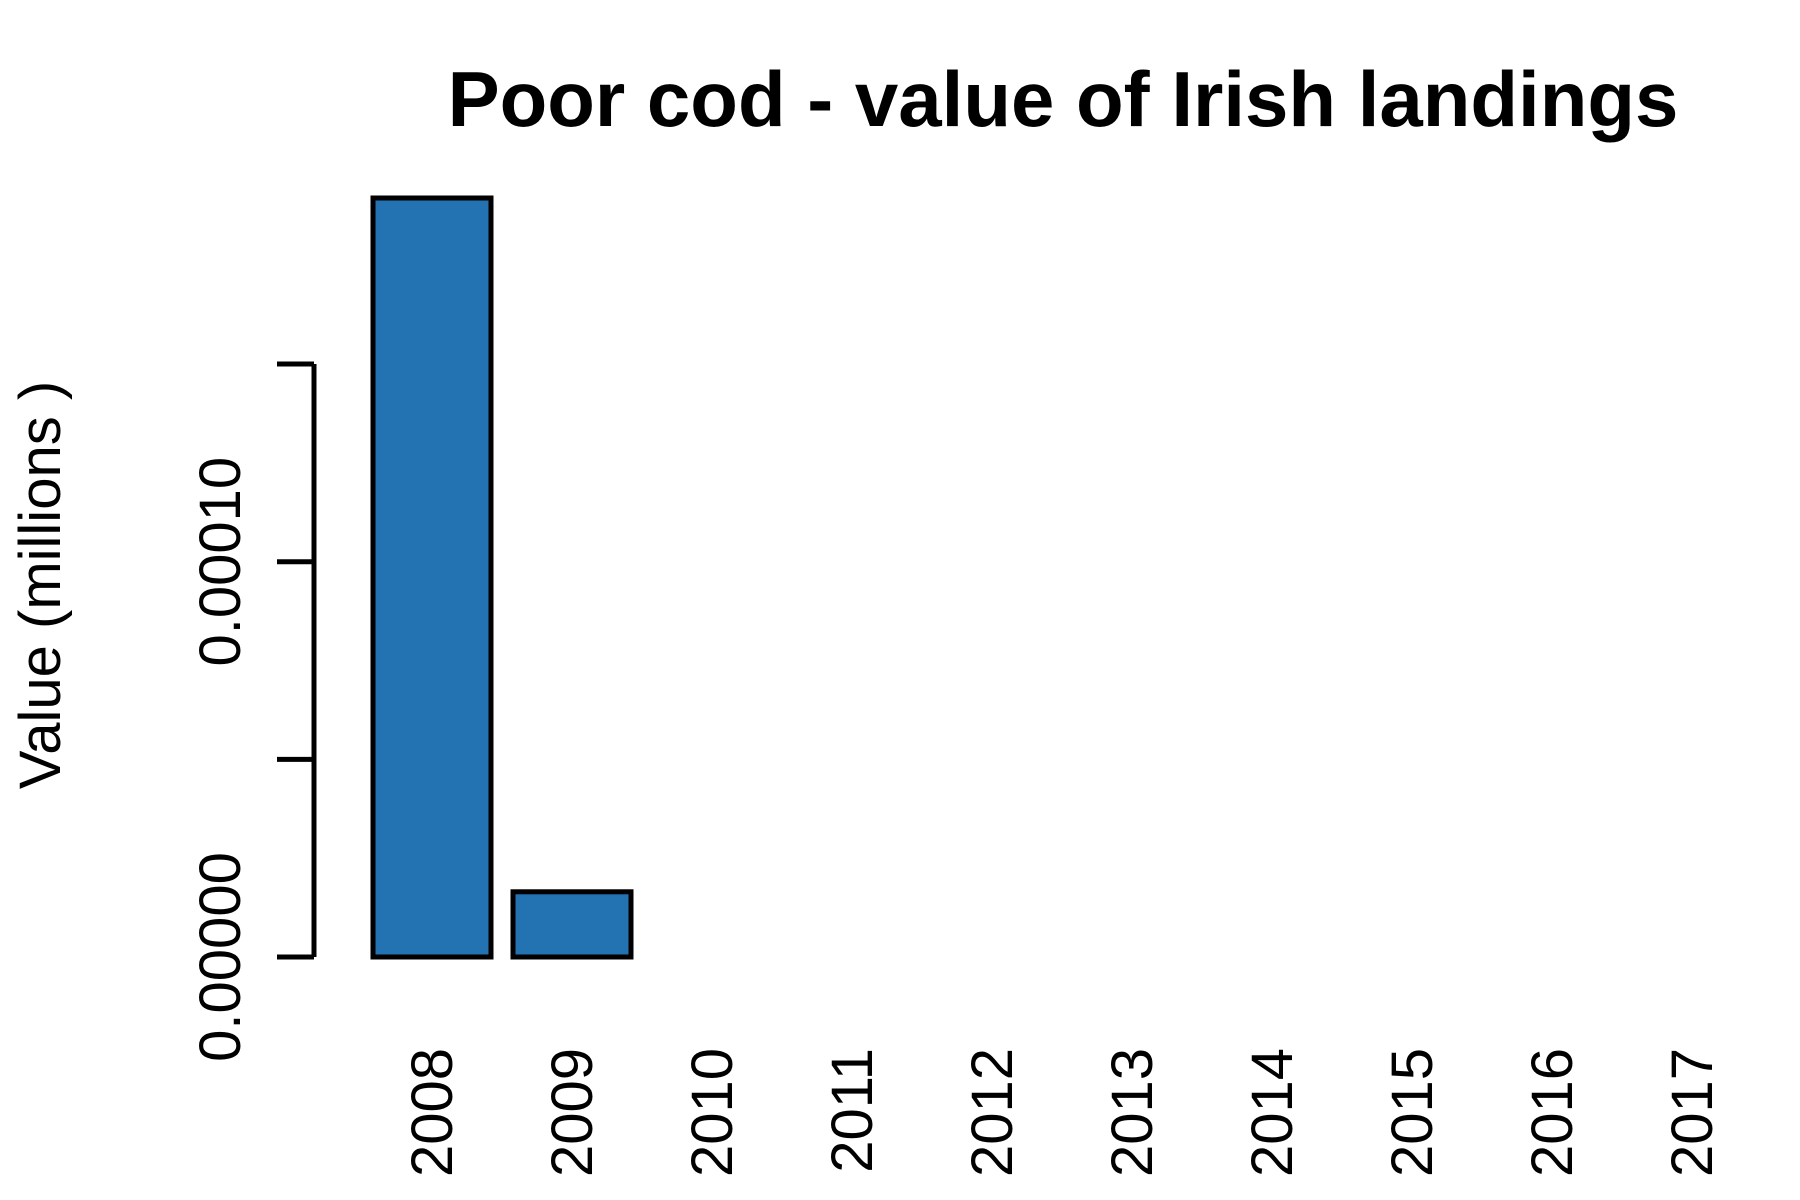 The width and height of the screenshot is (1800, 1200). Describe the element at coordinates (852, 1110) in the screenshot. I see `x-tick-label-2011: 2011` at that location.